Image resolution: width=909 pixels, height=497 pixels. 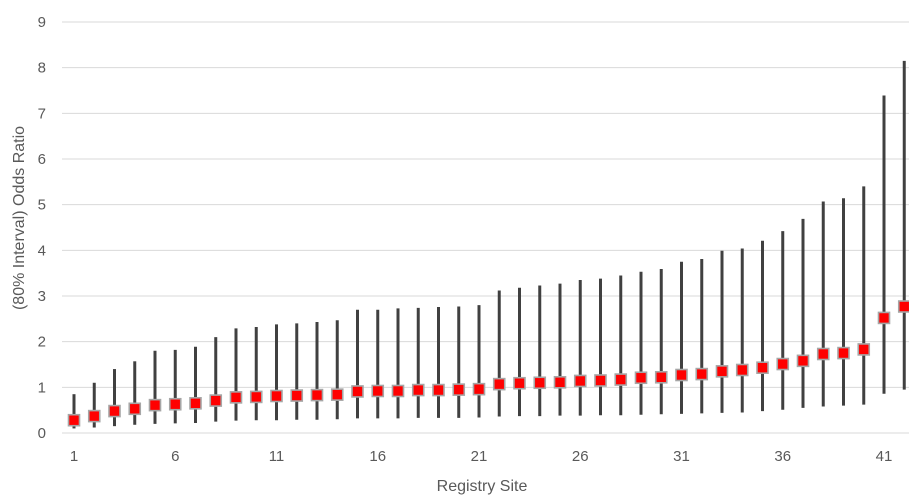 I want to click on y-axis-title: (80% Interval) Odds Ratio, so click(x=19, y=218).